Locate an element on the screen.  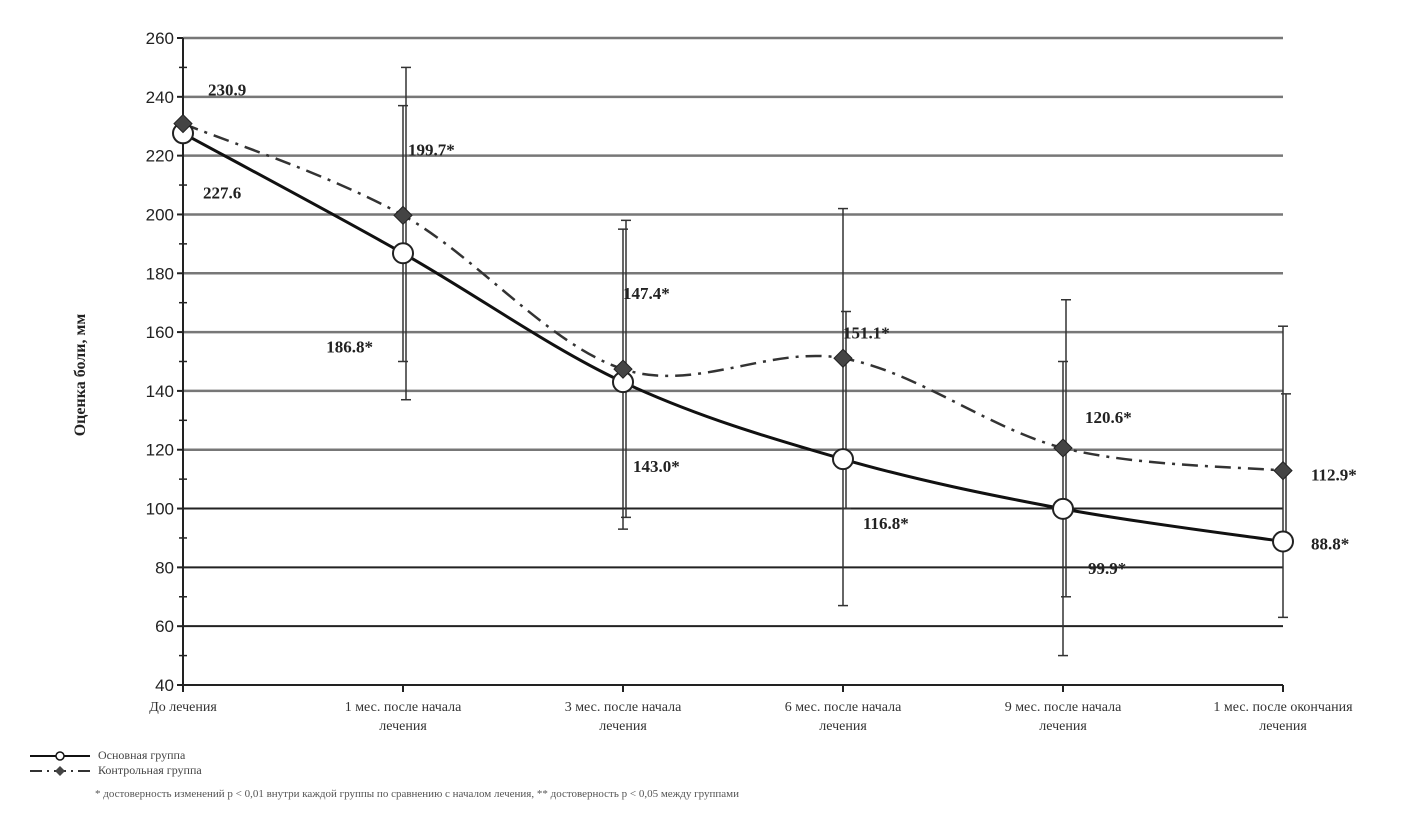
y-axis: 40 60 80 100 120 140 160 180 200 220 240 260 is located at coordinates (166, 362).